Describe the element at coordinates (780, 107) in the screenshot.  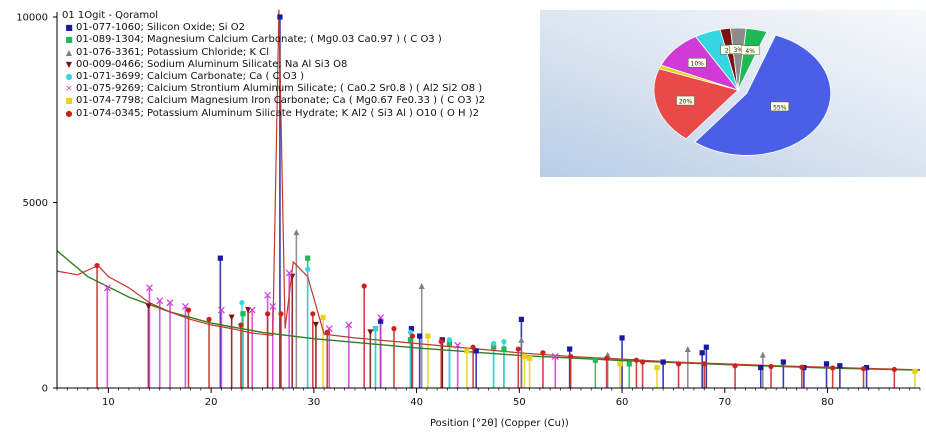
I see `pie-label-0: 55%` at that location.